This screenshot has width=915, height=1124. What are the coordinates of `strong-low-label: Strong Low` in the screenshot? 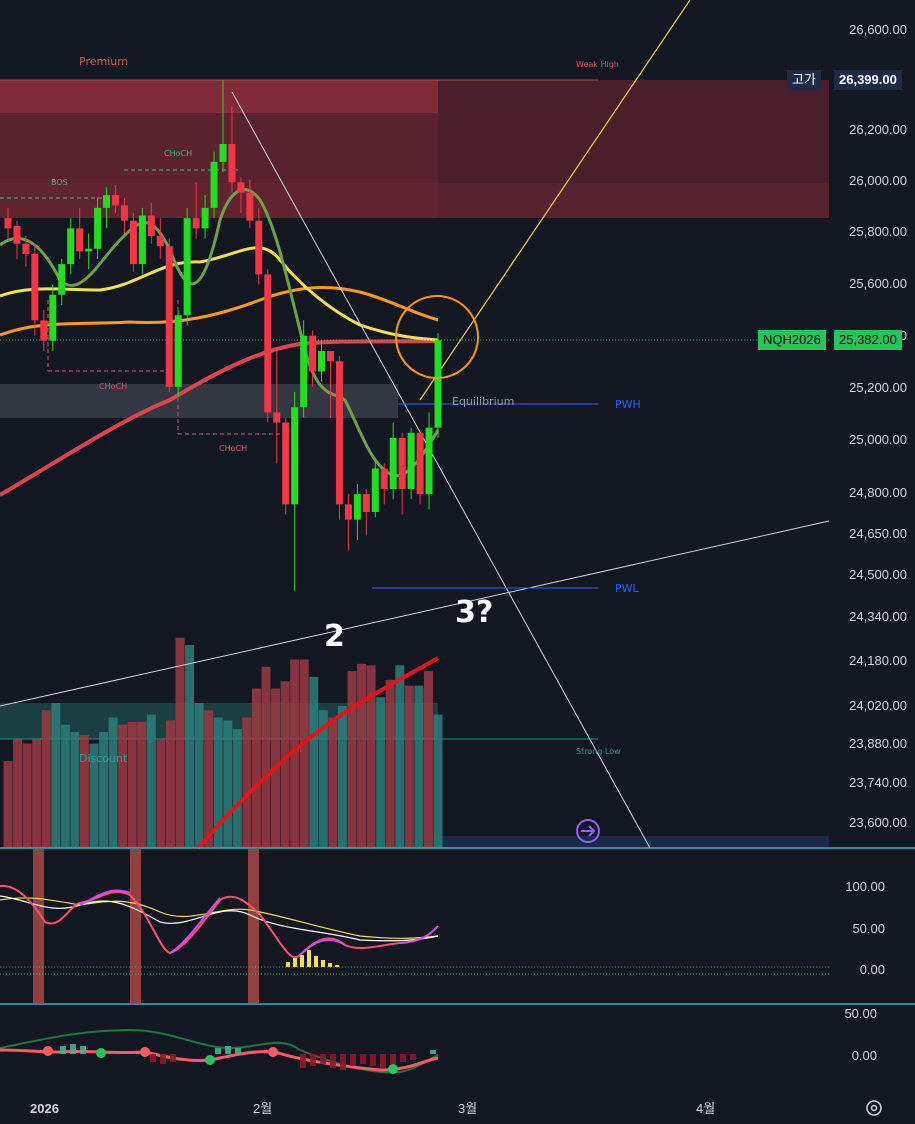 It's located at (598, 751).